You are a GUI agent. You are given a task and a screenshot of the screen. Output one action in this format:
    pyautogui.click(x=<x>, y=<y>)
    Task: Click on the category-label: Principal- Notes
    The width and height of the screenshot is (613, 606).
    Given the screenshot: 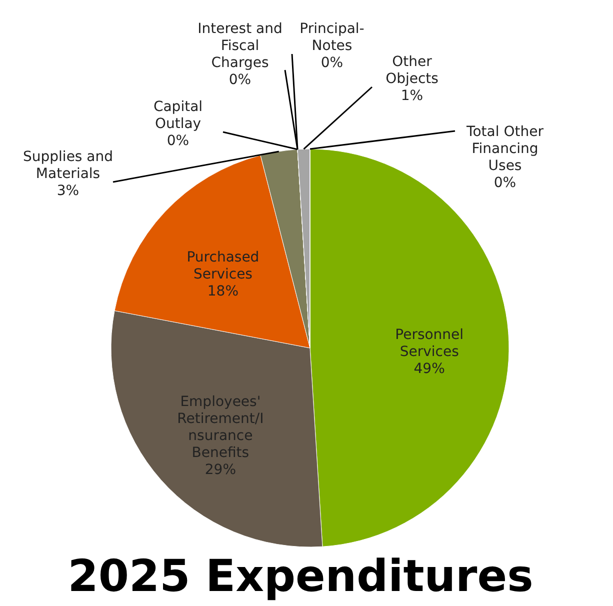 What is the action you would take?
    pyautogui.click(x=332, y=37)
    